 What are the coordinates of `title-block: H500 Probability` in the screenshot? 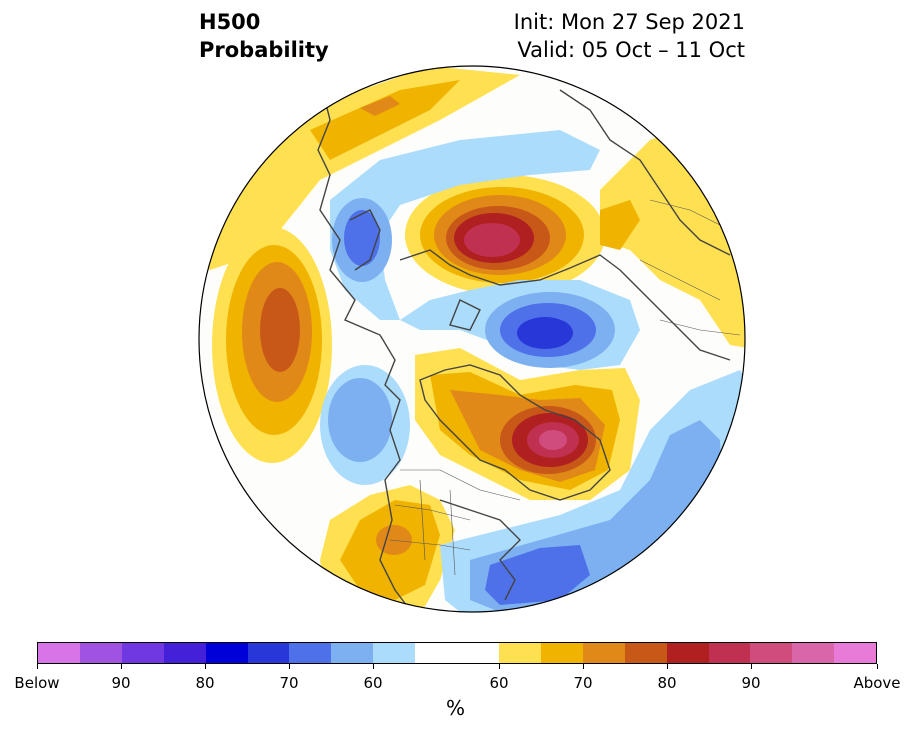 It's located at (264, 36).